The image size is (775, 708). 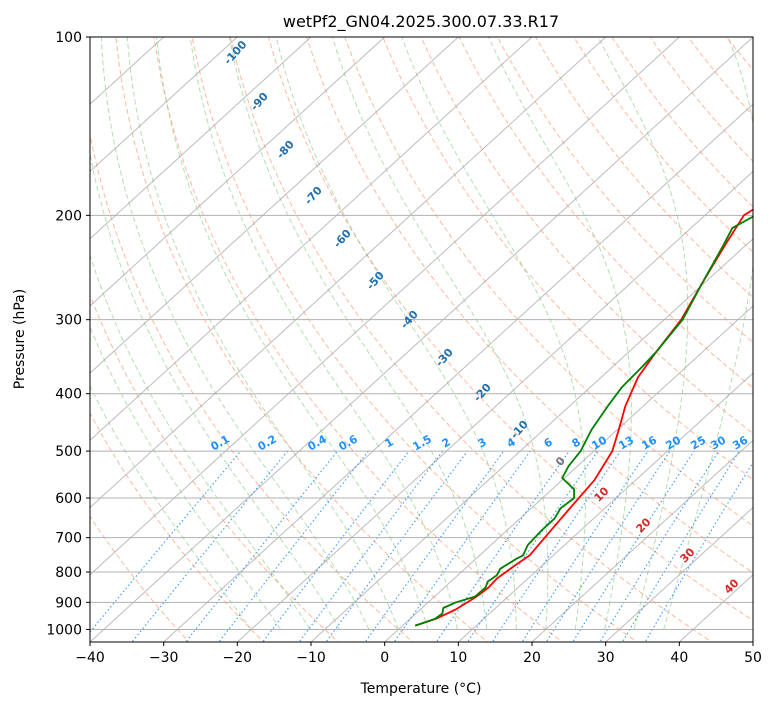 I want to click on y-tick-label: 300, so click(x=68, y=321).